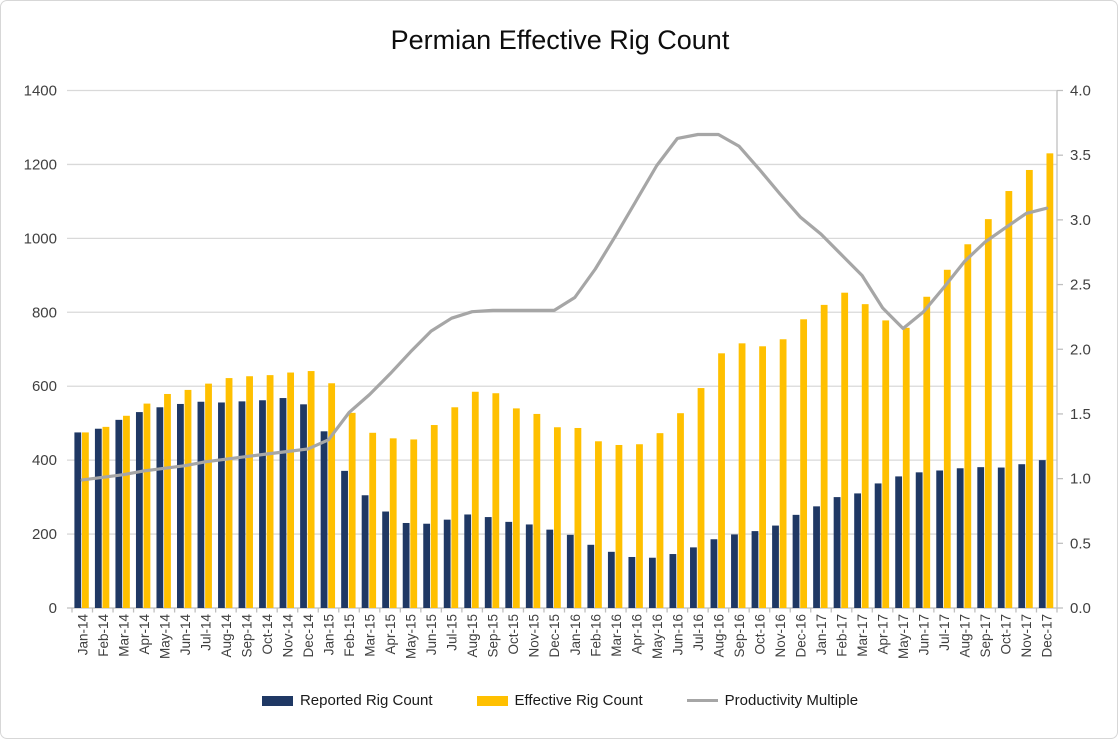 The height and width of the screenshot is (739, 1118). What do you see at coordinates (370, 635) in the screenshot?
I see `x-axis-month-label: Mar-15` at bounding box center [370, 635].